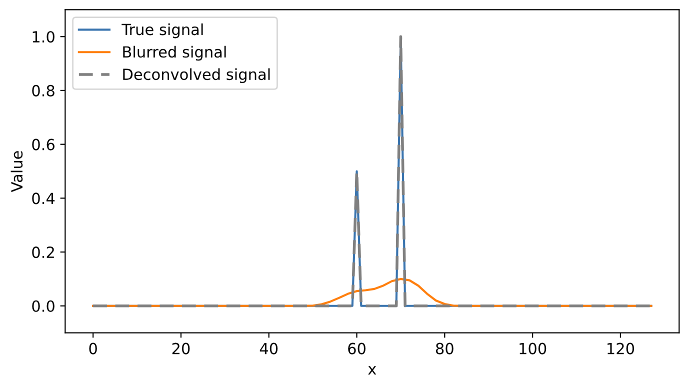  What do you see at coordinates (533, 348) in the screenshot?
I see `x-tick-label: 100` at bounding box center [533, 348].